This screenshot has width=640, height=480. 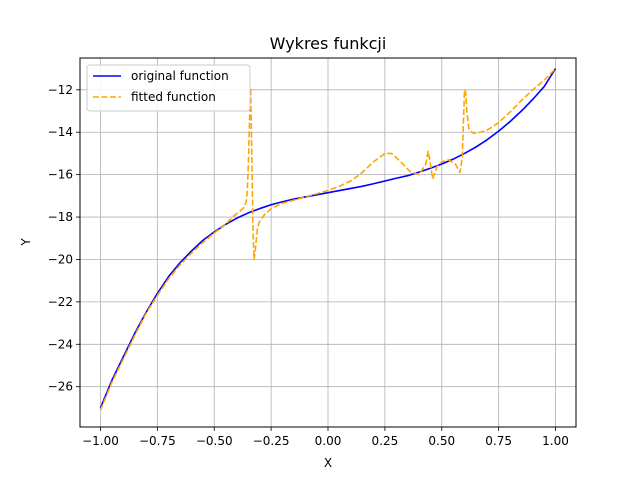 What do you see at coordinates (100, 441) in the screenshot?
I see `x-tick-label: −1.00` at bounding box center [100, 441].